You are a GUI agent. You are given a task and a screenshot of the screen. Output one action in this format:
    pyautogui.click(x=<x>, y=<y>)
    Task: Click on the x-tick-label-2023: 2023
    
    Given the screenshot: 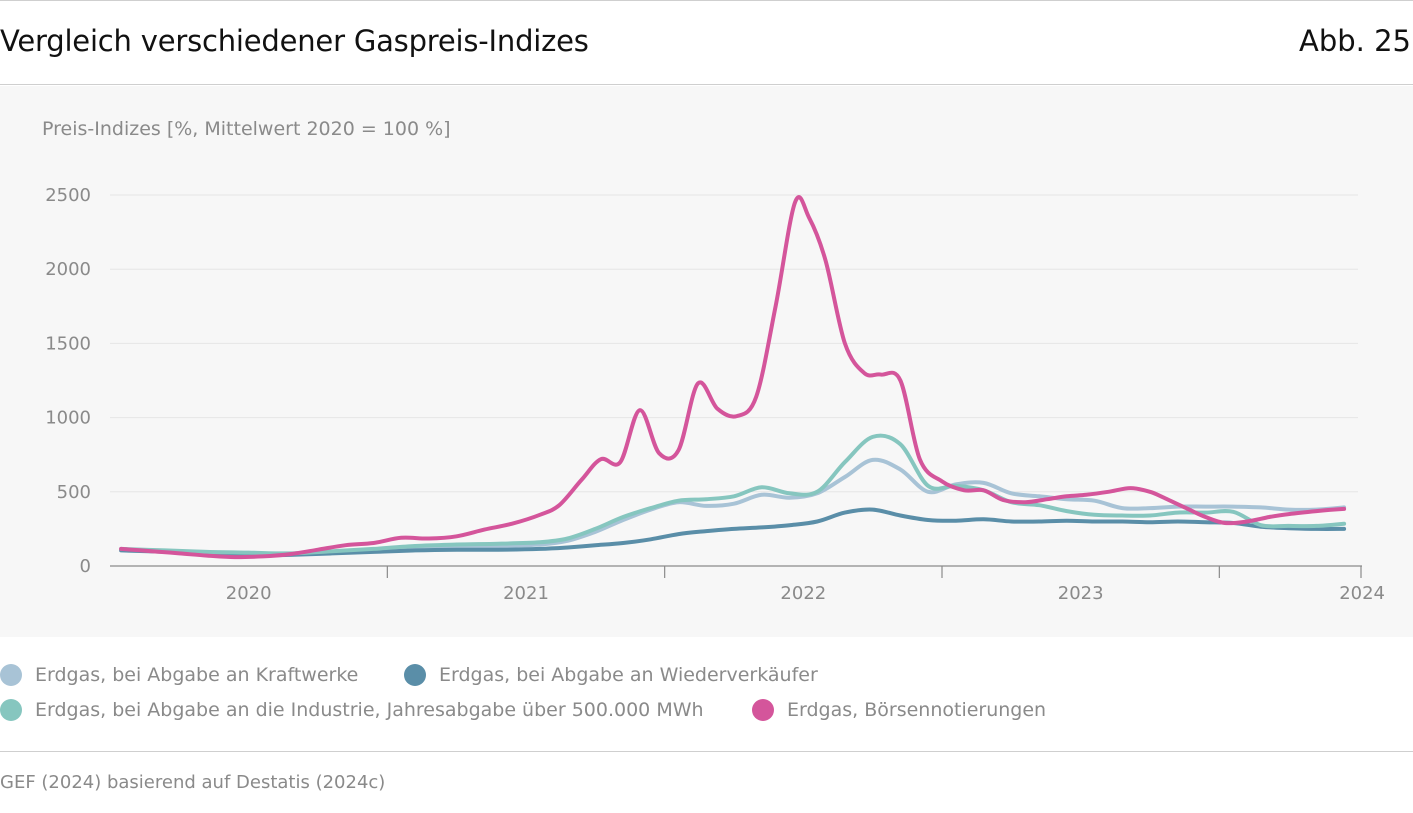 What is the action you would take?
    pyautogui.click(x=1081, y=593)
    